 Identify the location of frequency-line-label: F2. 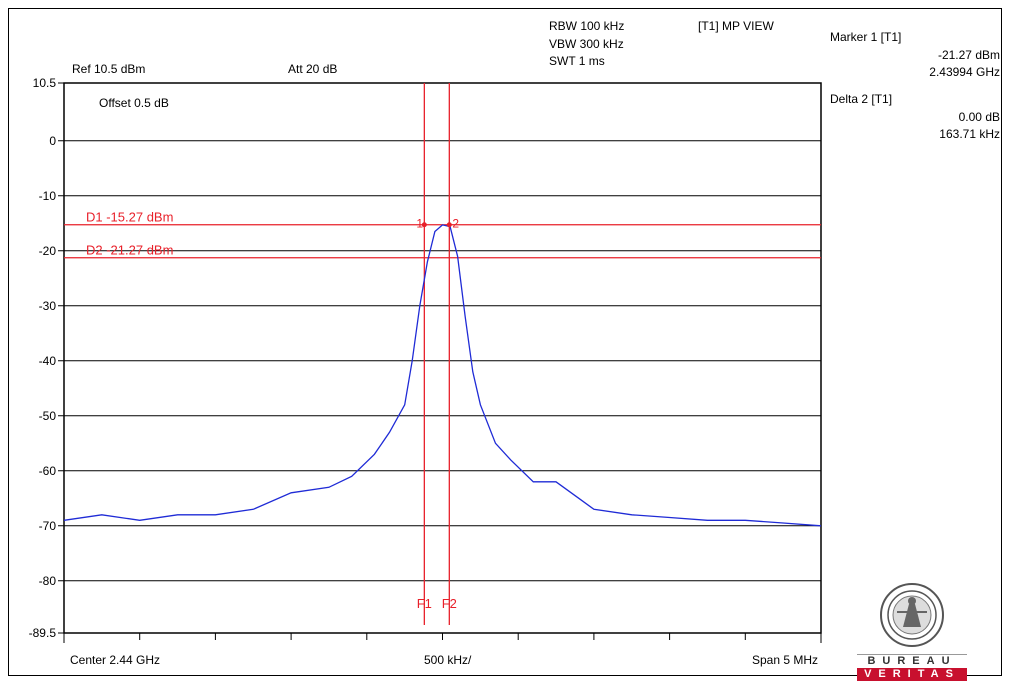
(449, 603).